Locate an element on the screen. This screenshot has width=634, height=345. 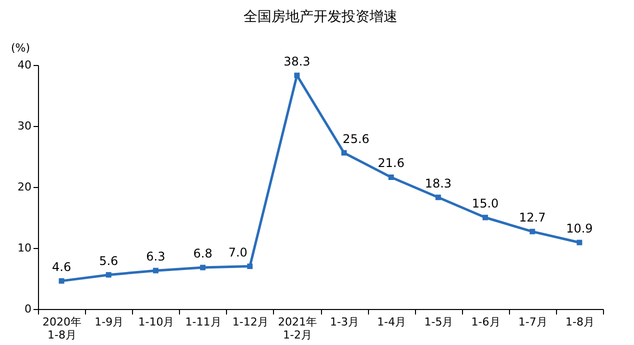
y-tick-label: 10 is located at coordinates (25, 248).